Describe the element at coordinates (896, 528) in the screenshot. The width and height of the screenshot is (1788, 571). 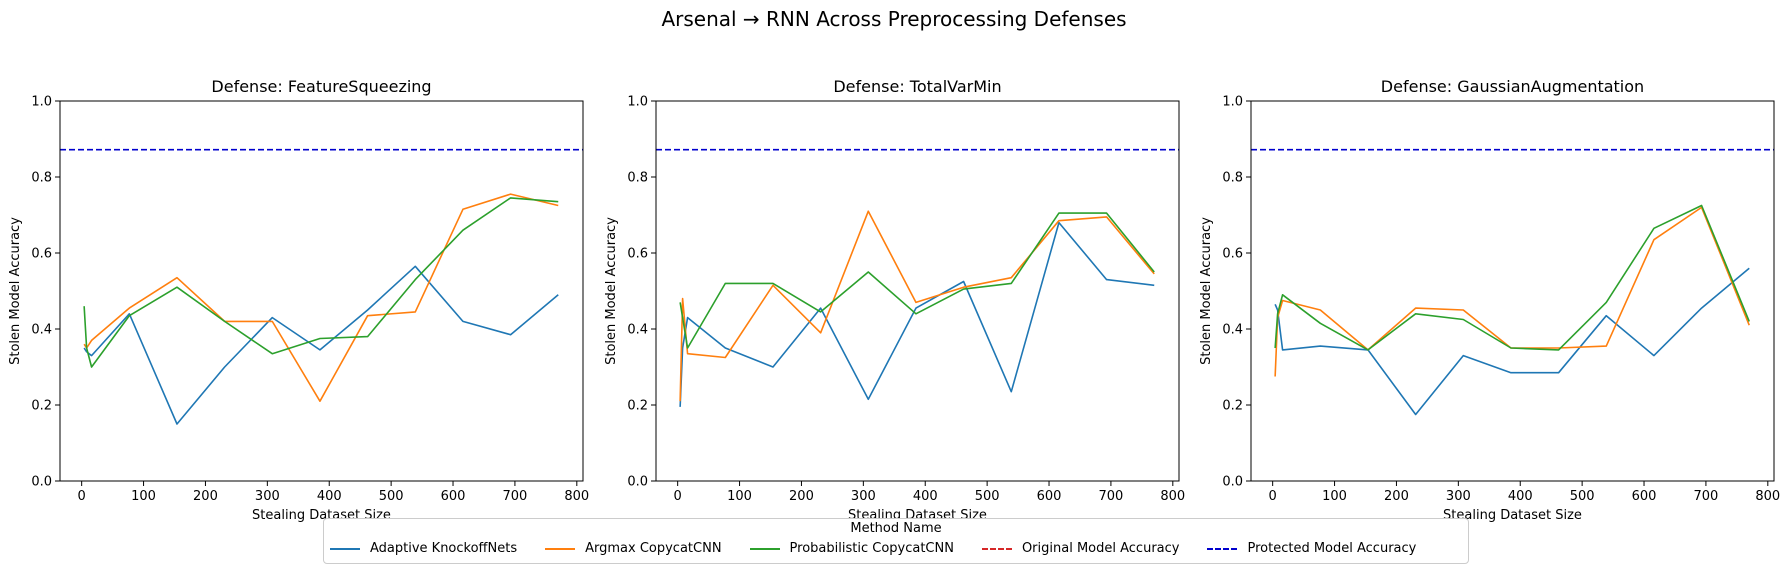
I see `legend-title: Method Name` at that location.